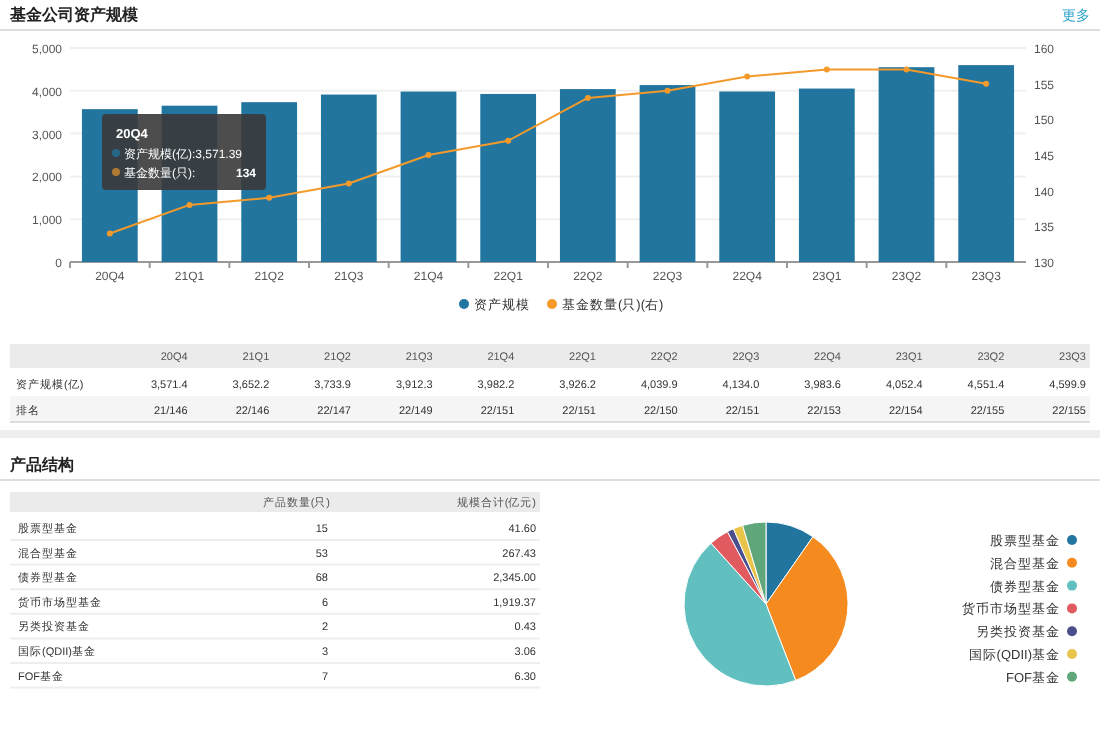 The width and height of the screenshot is (1100, 730). Describe the element at coordinates (74, 15) in the screenshot. I see `chart-title: 基金公司资产规模` at that location.